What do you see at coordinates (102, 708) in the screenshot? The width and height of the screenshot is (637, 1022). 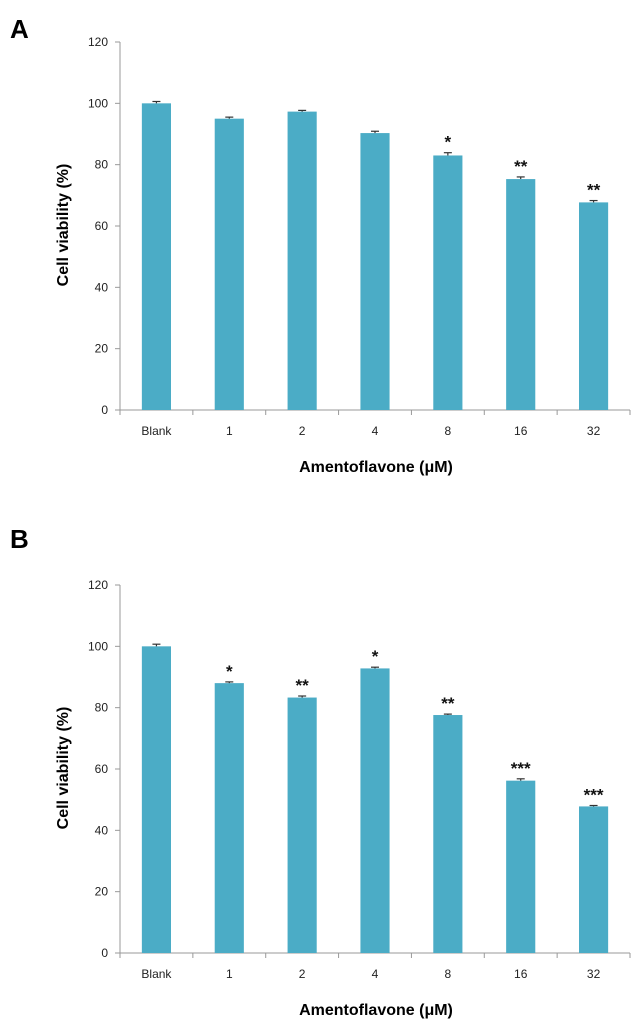 I see `panel-b-y-tick-label: 80` at bounding box center [102, 708].